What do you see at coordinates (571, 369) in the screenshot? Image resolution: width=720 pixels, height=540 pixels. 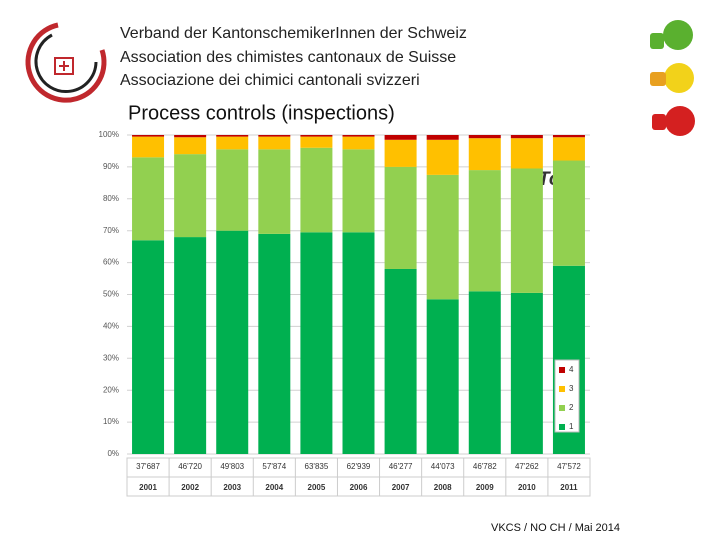 I see `legend-label: 4` at bounding box center [571, 369].